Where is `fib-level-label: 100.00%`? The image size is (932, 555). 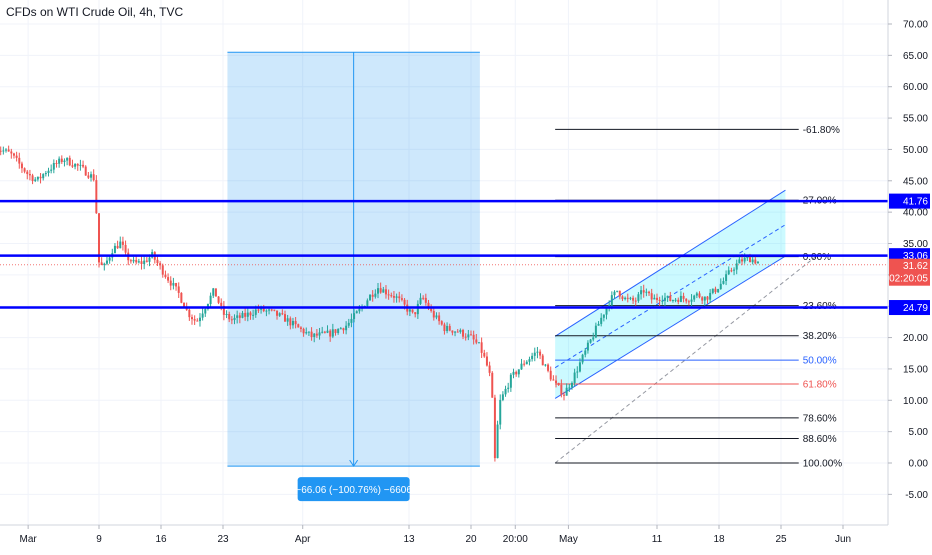
fib-level-label: 100.00% is located at coordinates (823, 464).